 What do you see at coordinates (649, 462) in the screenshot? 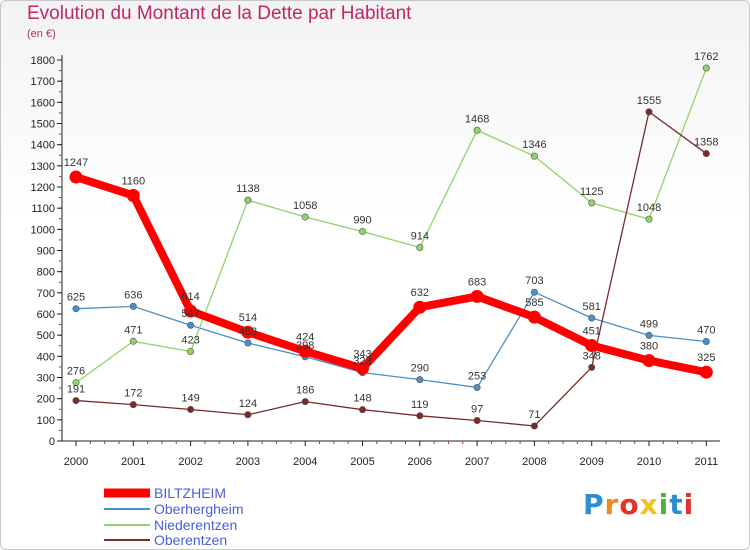
I see `x-tick-label: 2010` at bounding box center [649, 462].